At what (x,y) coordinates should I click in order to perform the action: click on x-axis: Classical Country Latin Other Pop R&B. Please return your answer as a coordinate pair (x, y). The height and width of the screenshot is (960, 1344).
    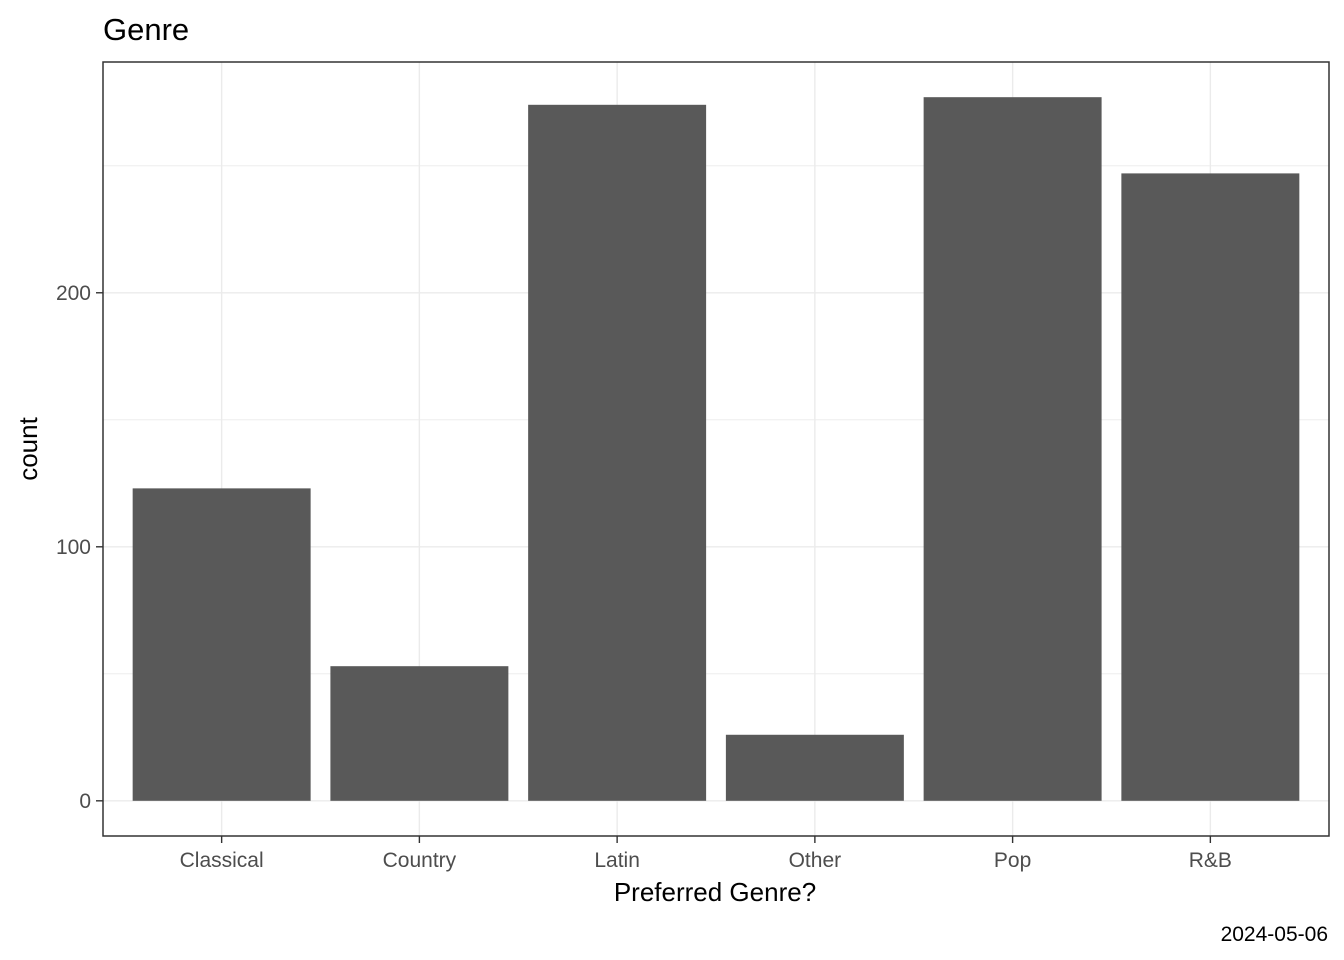
    Looking at the image, I should click on (706, 854).